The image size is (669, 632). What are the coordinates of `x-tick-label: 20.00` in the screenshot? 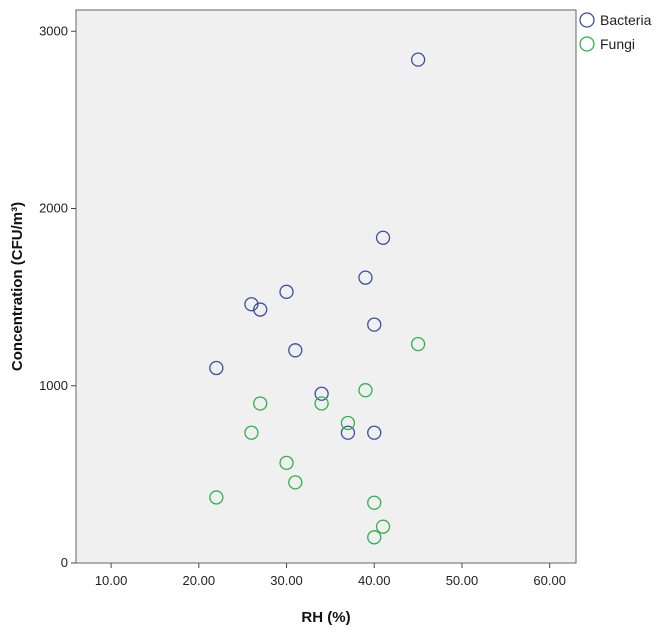 It's located at (199, 580).